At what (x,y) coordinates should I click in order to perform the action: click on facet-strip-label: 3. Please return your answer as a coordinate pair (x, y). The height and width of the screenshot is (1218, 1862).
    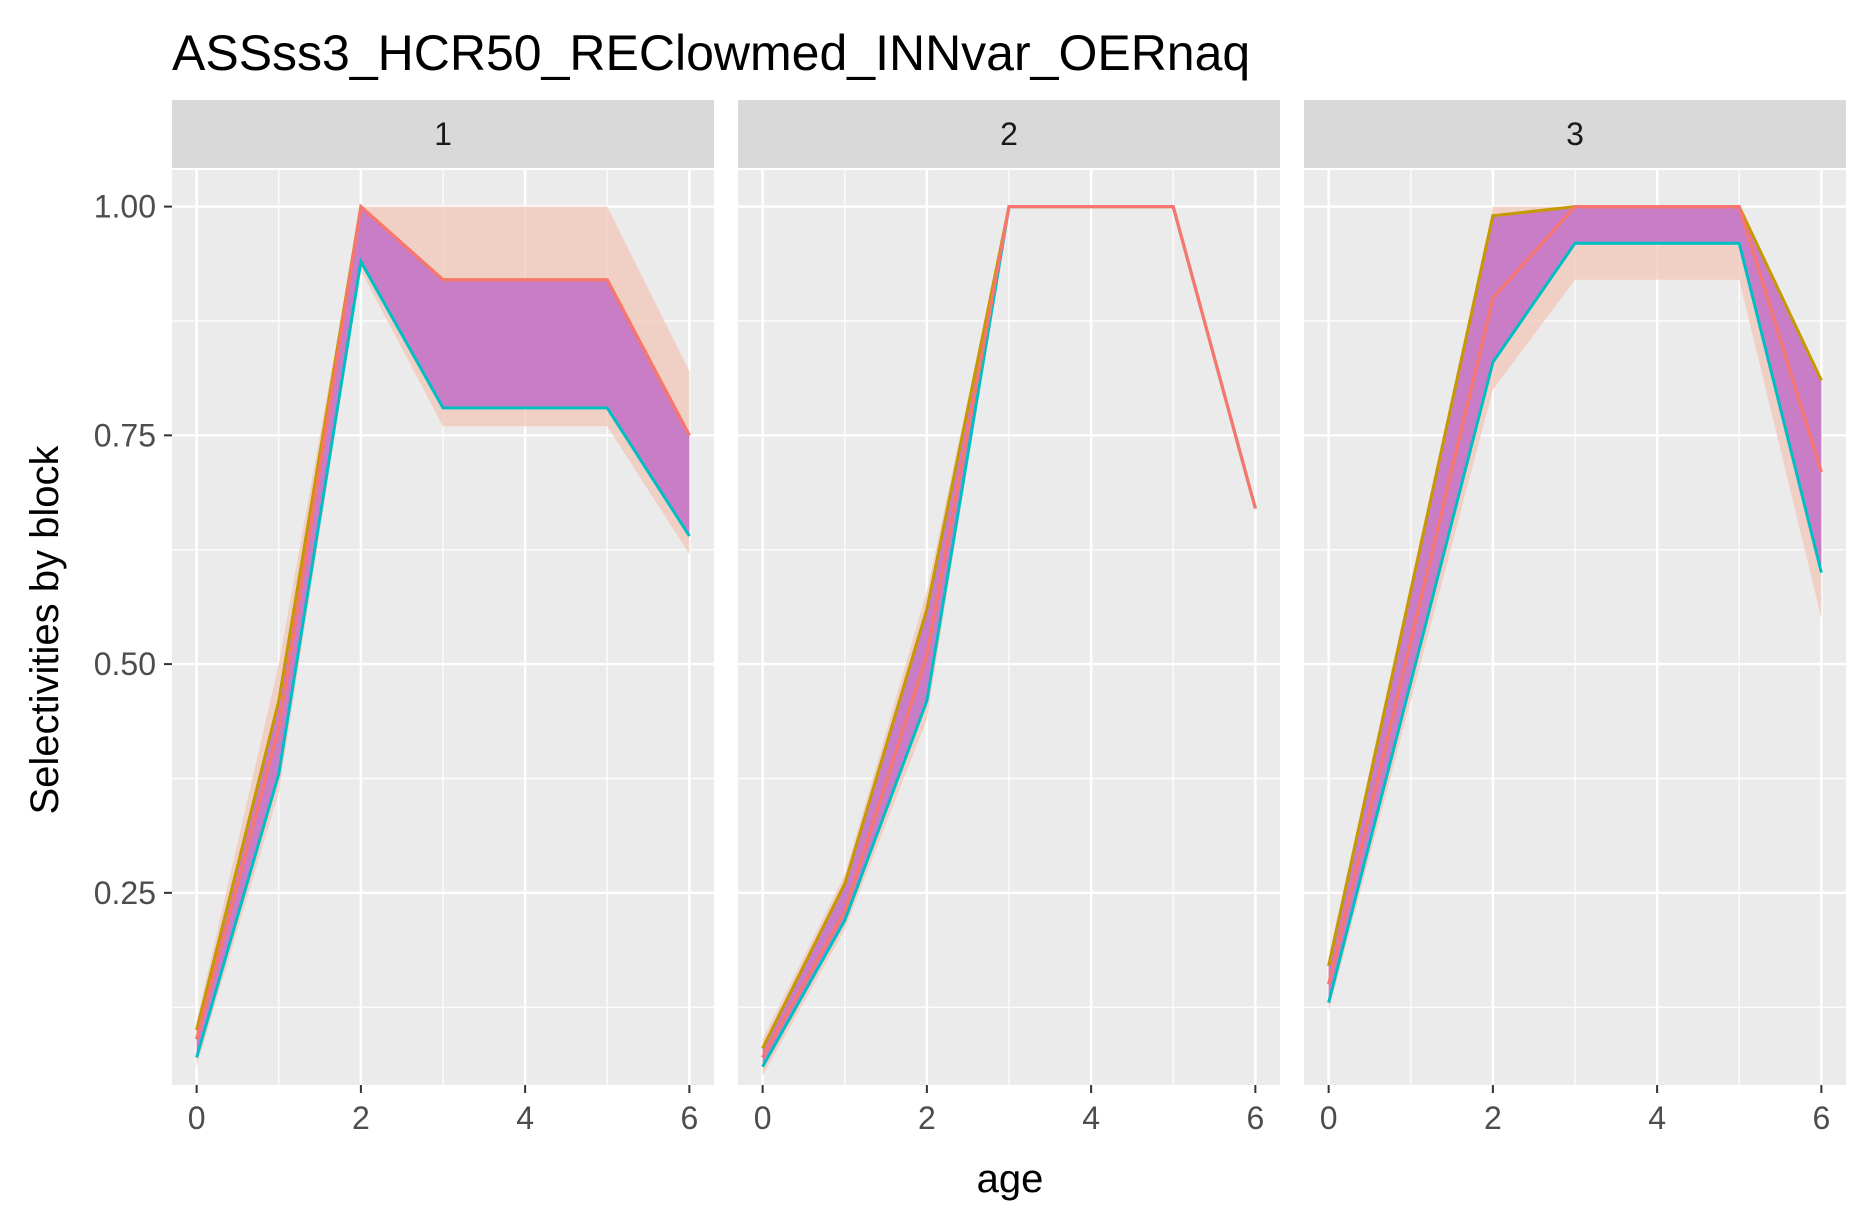
    Looking at the image, I should click on (1575, 134).